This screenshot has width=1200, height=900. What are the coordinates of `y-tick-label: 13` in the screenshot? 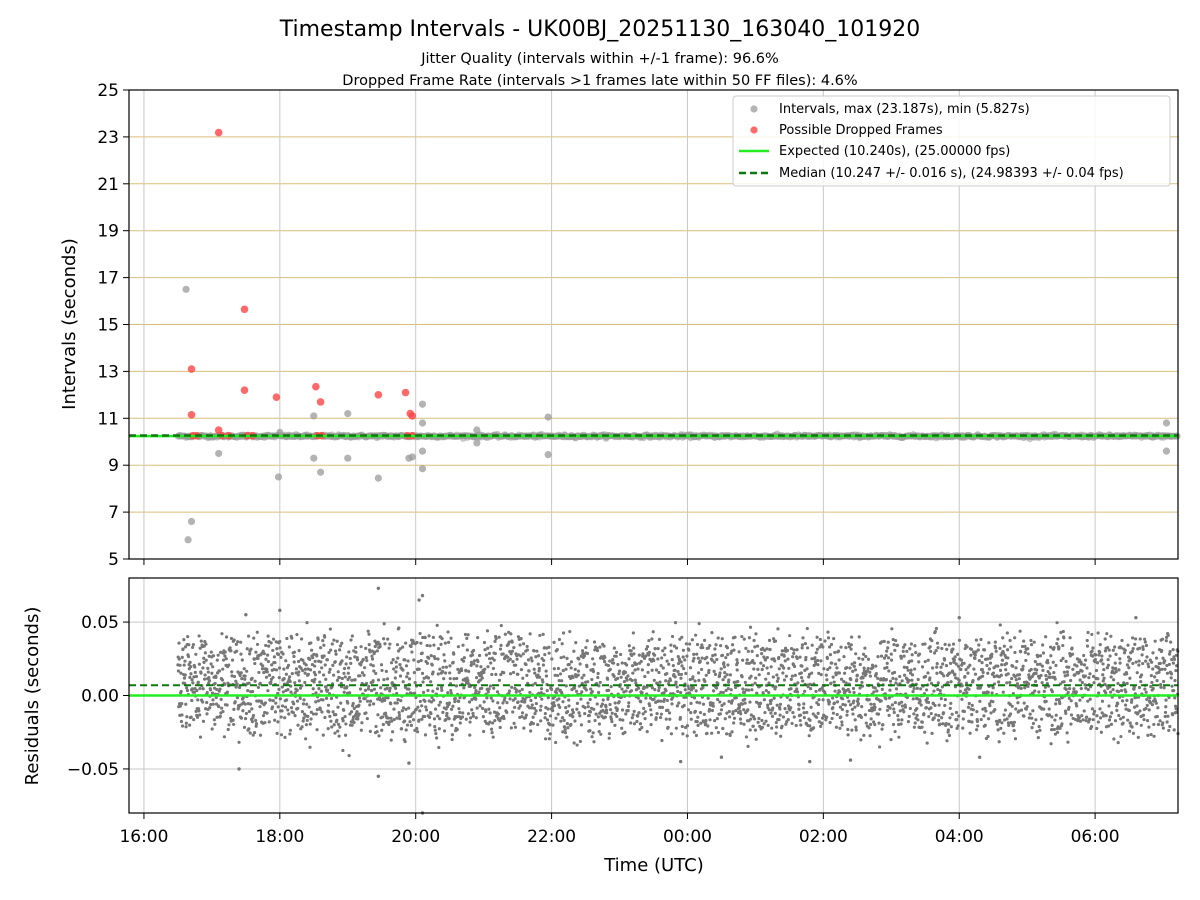 It's located at (108, 372).